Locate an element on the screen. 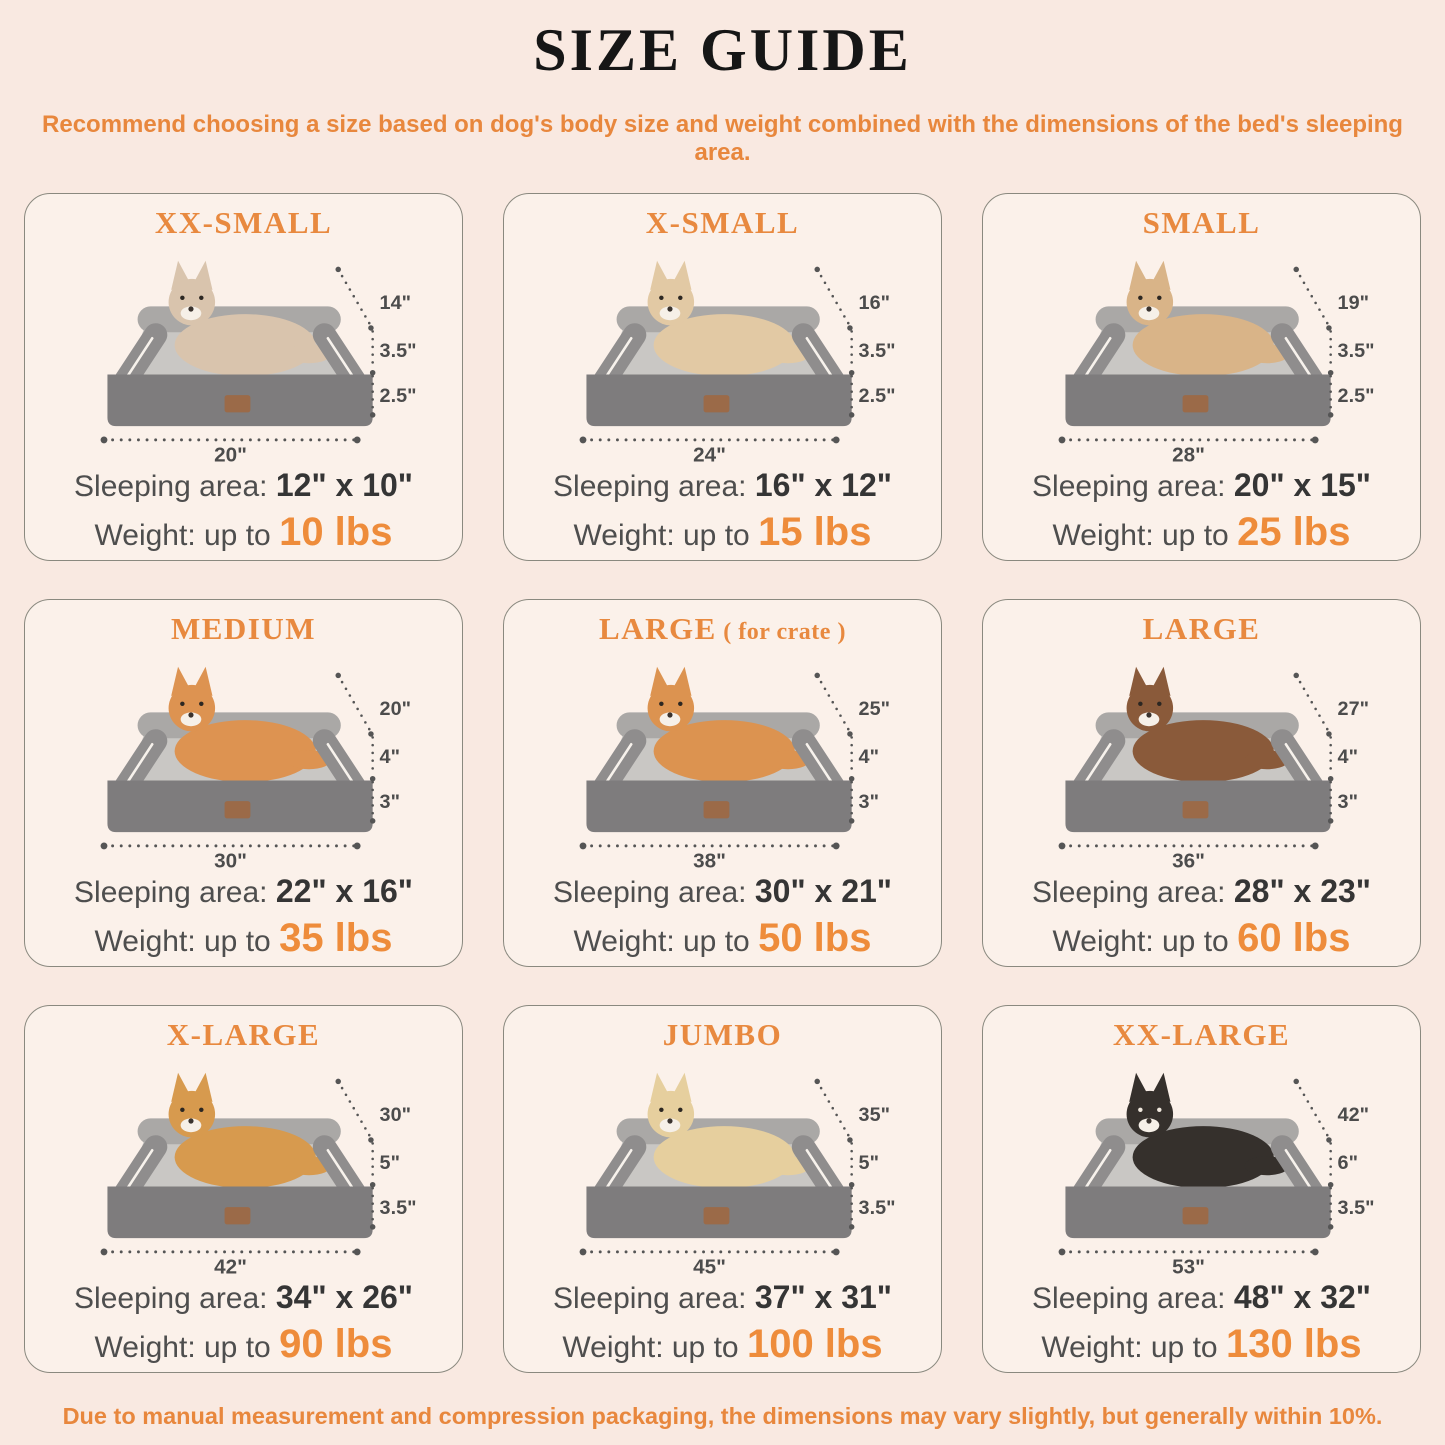 The width and height of the screenshot is (1445, 1445). bed-illustration: 19" 3.5" 2.5" 28" is located at coordinates (1216, 362).